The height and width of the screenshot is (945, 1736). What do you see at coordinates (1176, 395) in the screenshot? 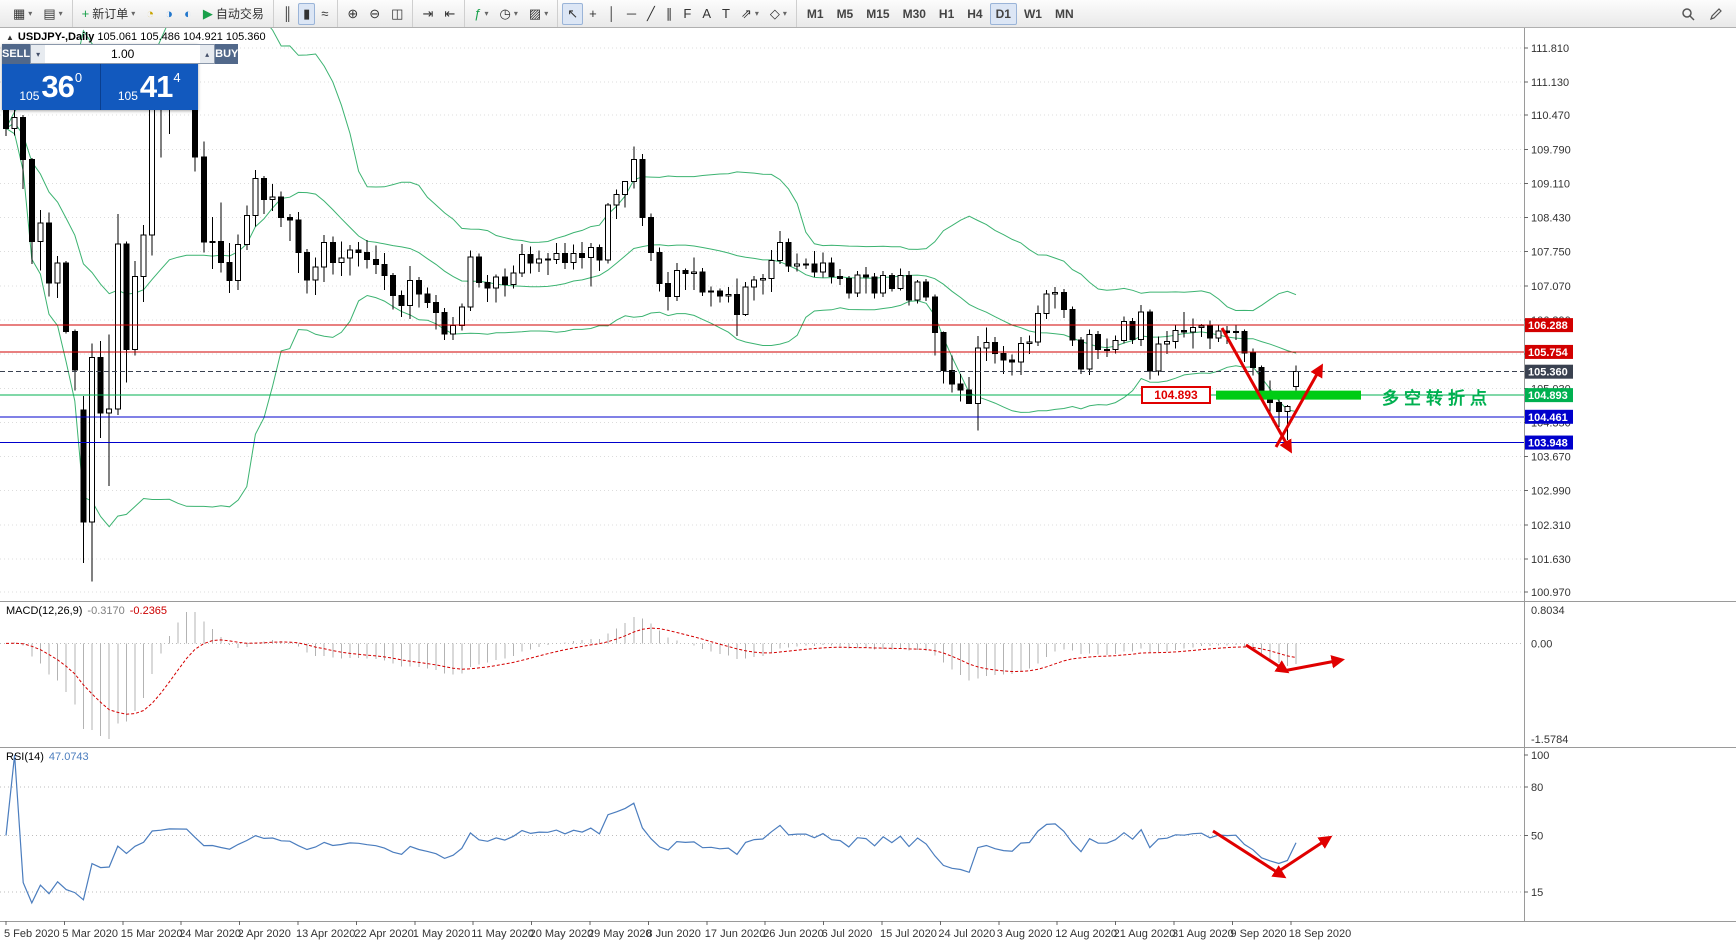
I see `pivot-price-callout: 104.893` at bounding box center [1176, 395].